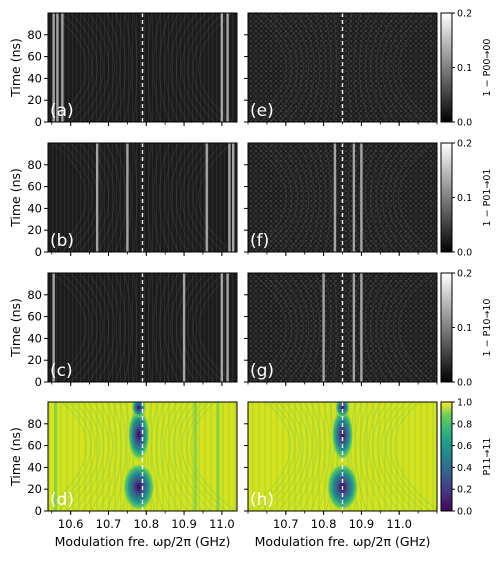 Image resolution: width=498 pixels, height=561 pixels. What do you see at coordinates (218, 456) in the screenshot?
I see `streak` at bounding box center [218, 456].